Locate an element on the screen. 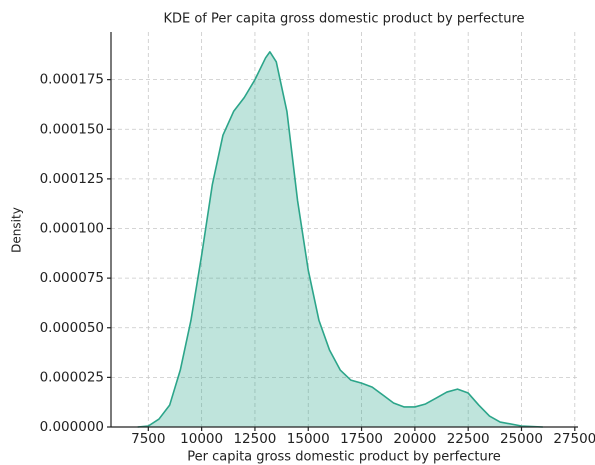  y-tick-label: 0.000075 is located at coordinates (72, 278).